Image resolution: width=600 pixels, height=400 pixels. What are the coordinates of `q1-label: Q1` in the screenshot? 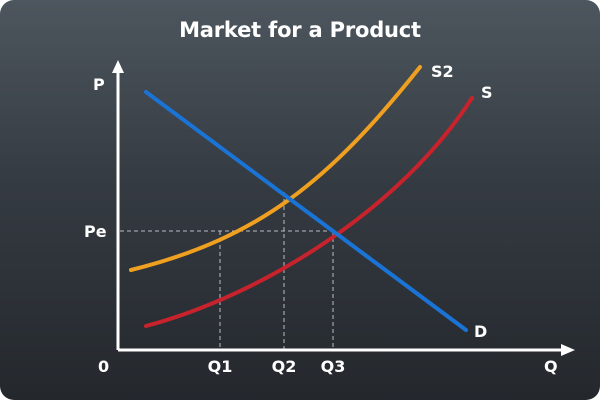 It's located at (220, 366).